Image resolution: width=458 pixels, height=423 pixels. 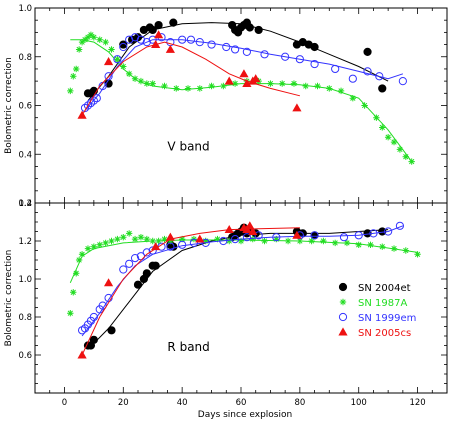 What do you see at coordinates (25, 280) in the screenshot?
I see `bottom-y-tick-label: 1.0` at bounding box center [25, 280].